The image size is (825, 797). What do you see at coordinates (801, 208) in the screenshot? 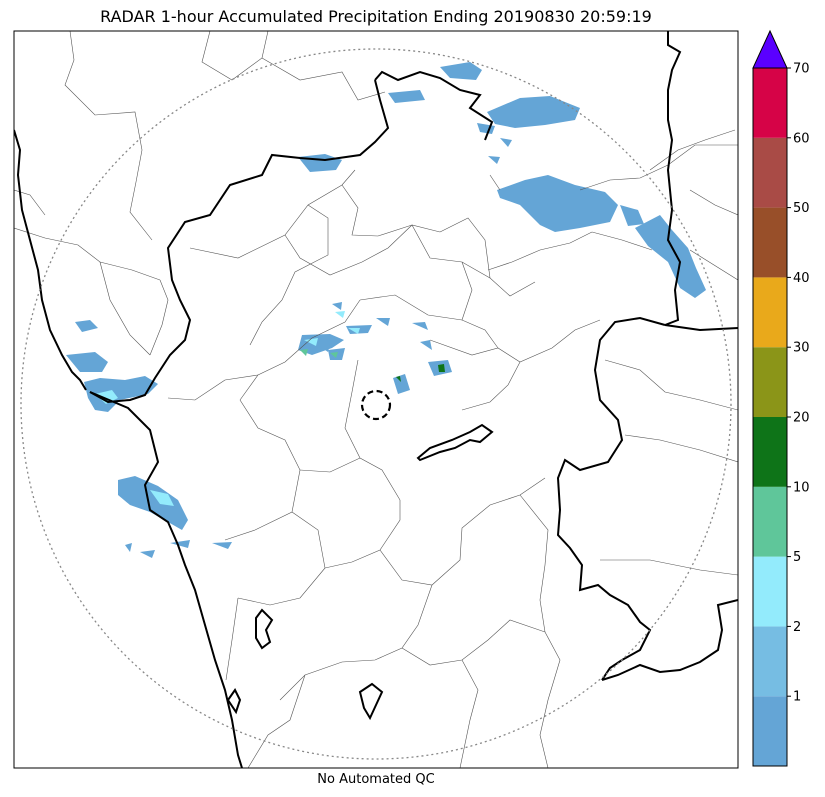
I see `colorbar-tick-label: 50` at bounding box center [801, 208].